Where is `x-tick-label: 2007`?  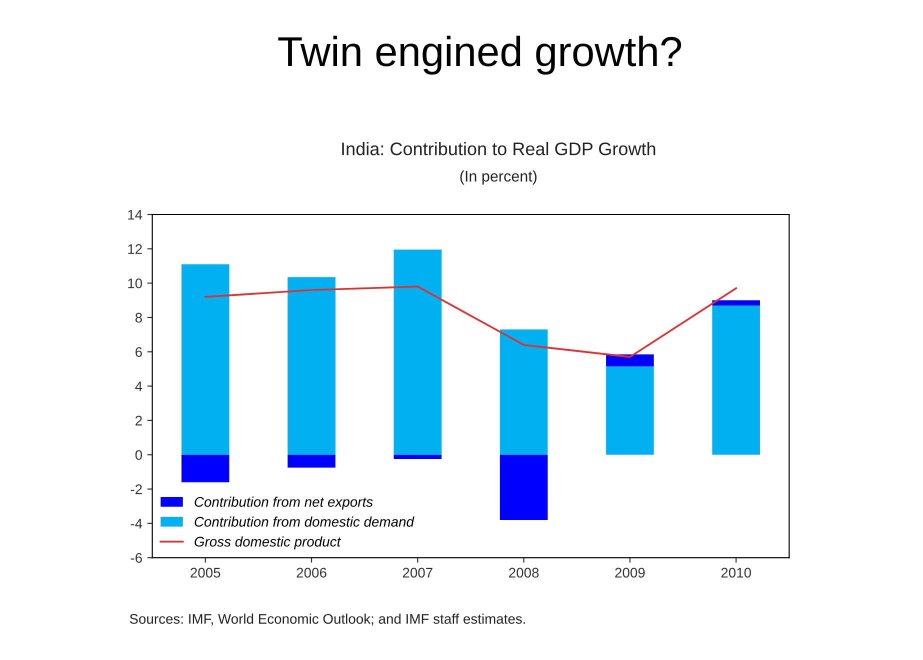
x-tick-label: 2007 is located at coordinates (417, 573).